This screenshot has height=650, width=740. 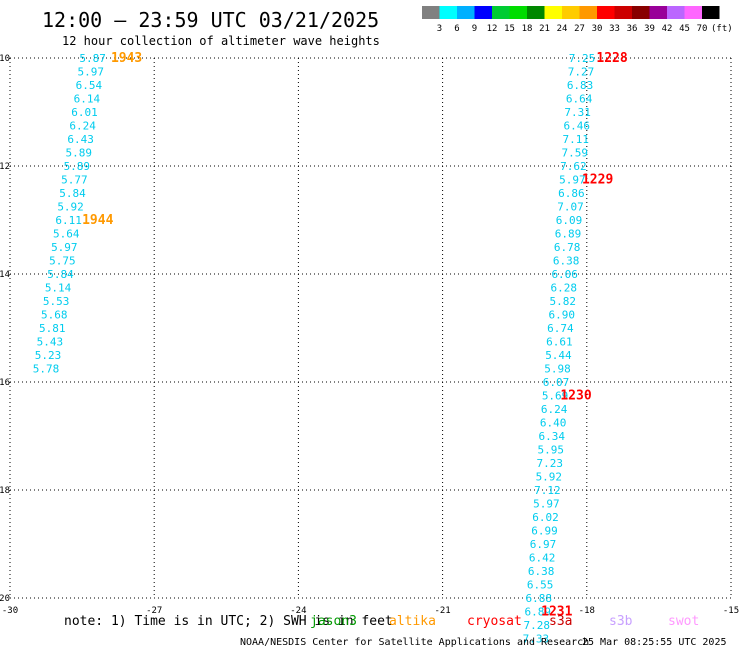 I want to click on data-point-cryosat: 7.28, so click(x=537, y=625).